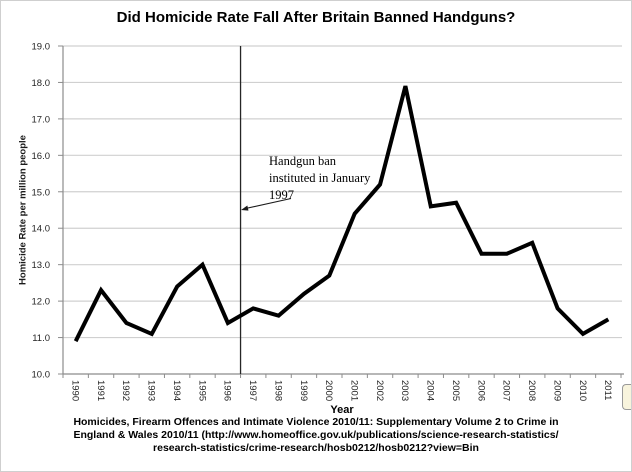 The width and height of the screenshot is (632, 472). I want to click on ban-annotation-line: instituted in January, so click(320, 178).